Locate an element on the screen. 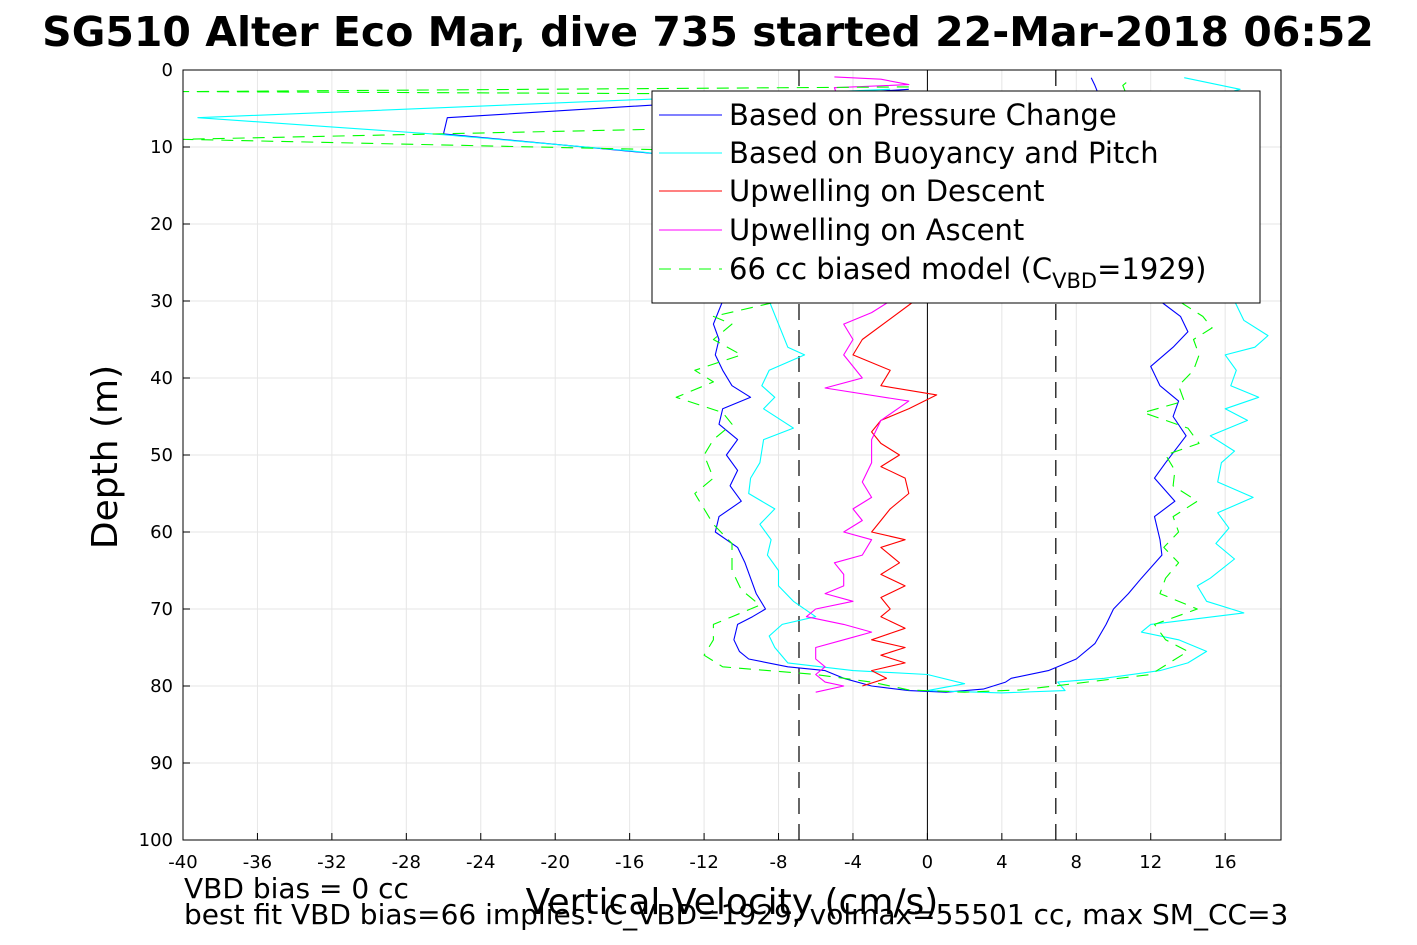  y-axis-label: Depth (m) is located at coordinates (105, 457).